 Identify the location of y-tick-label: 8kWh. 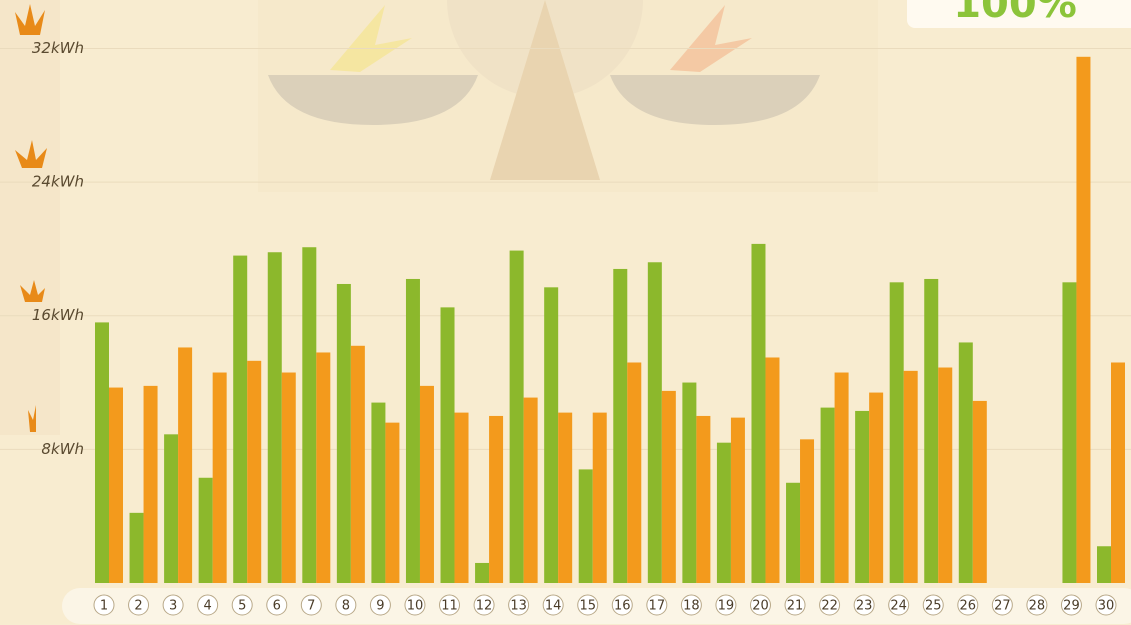
(62, 449).